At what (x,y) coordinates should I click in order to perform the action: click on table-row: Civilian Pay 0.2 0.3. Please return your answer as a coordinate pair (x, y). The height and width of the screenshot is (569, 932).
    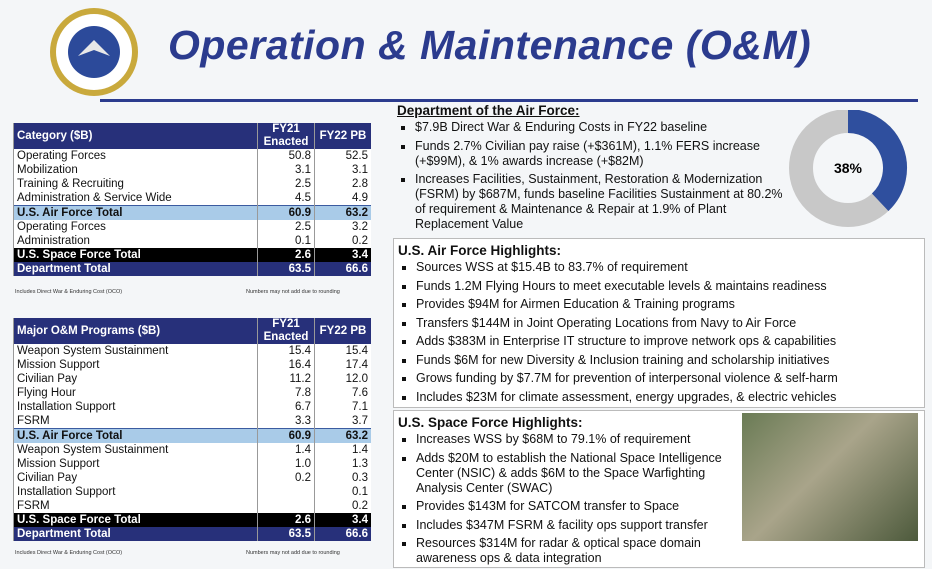
    Looking at the image, I should click on (192, 478).